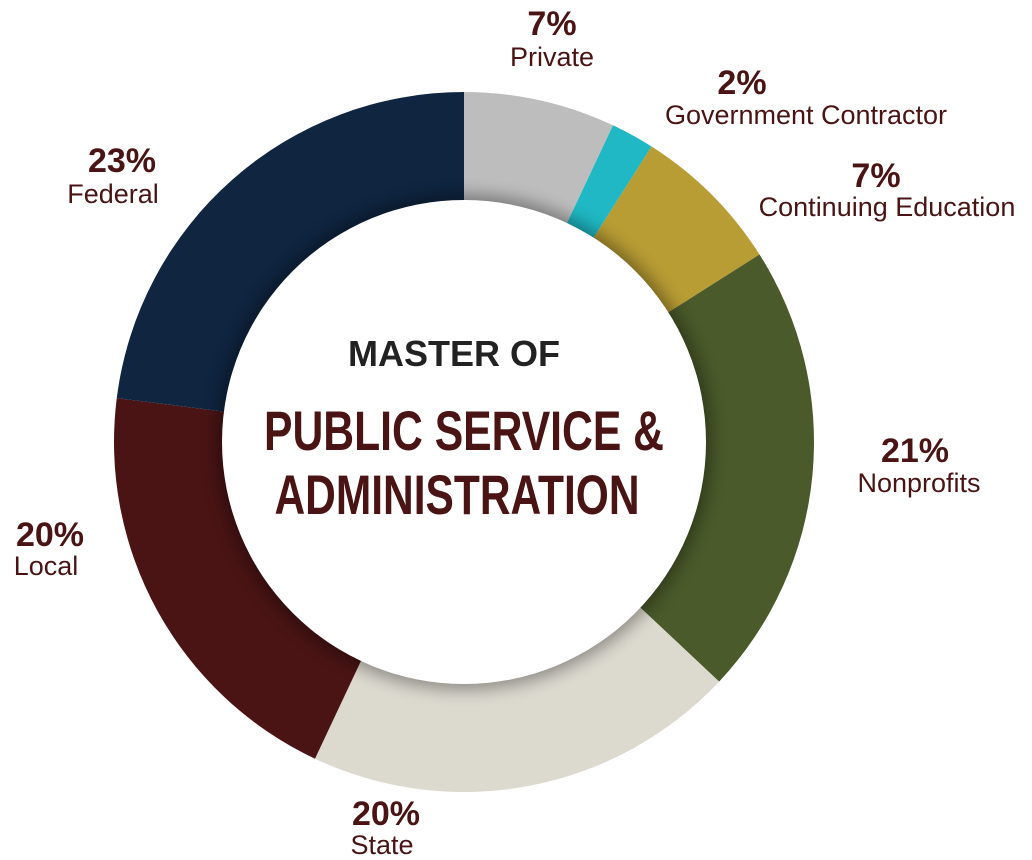 This screenshot has height=860, width=1032. What do you see at coordinates (741, 83) in the screenshot?
I see `slice-percent-government-contractor: 2%` at bounding box center [741, 83].